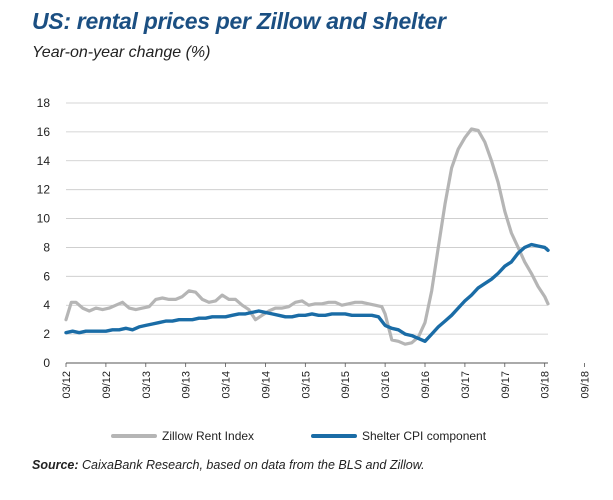 This screenshot has width=613, height=500. I want to click on x-tick-label: 03/13, so click(147, 385).